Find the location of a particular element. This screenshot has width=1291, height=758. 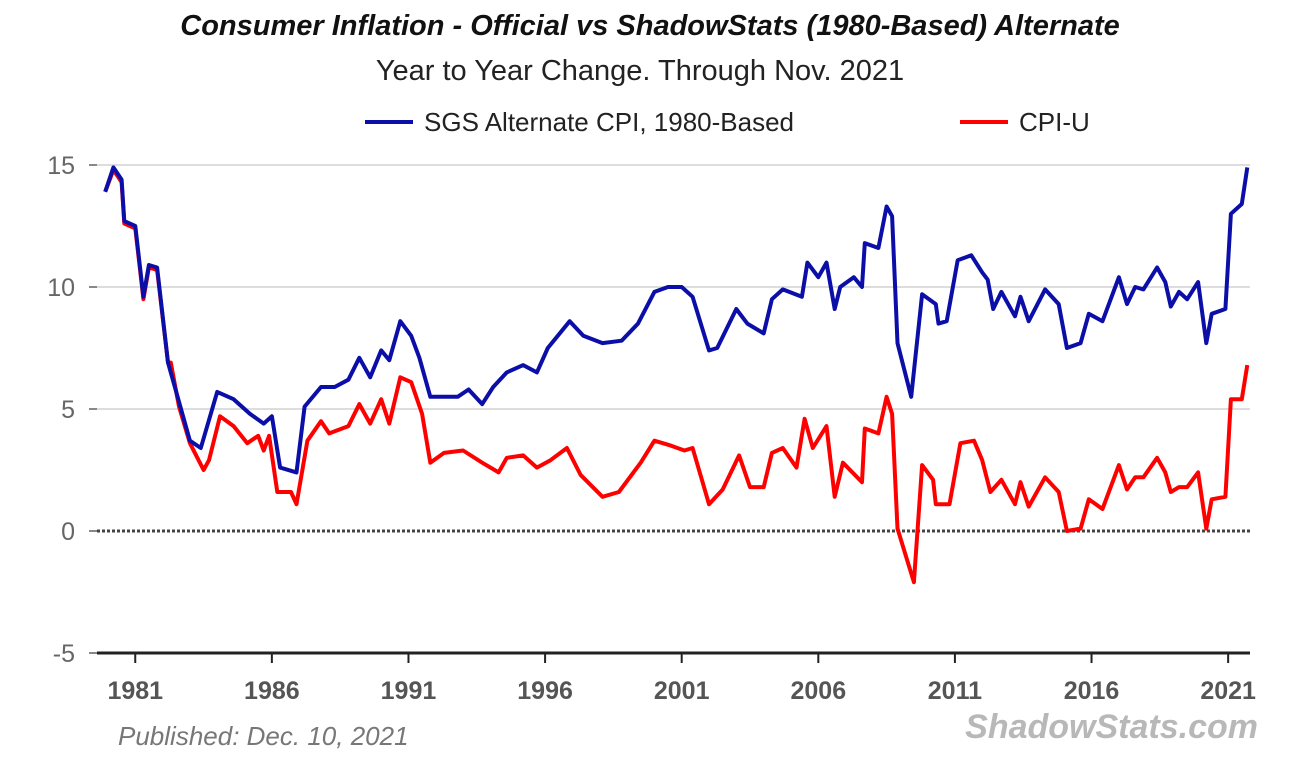

x-tick-label: 2006 is located at coordinates (818, 691).